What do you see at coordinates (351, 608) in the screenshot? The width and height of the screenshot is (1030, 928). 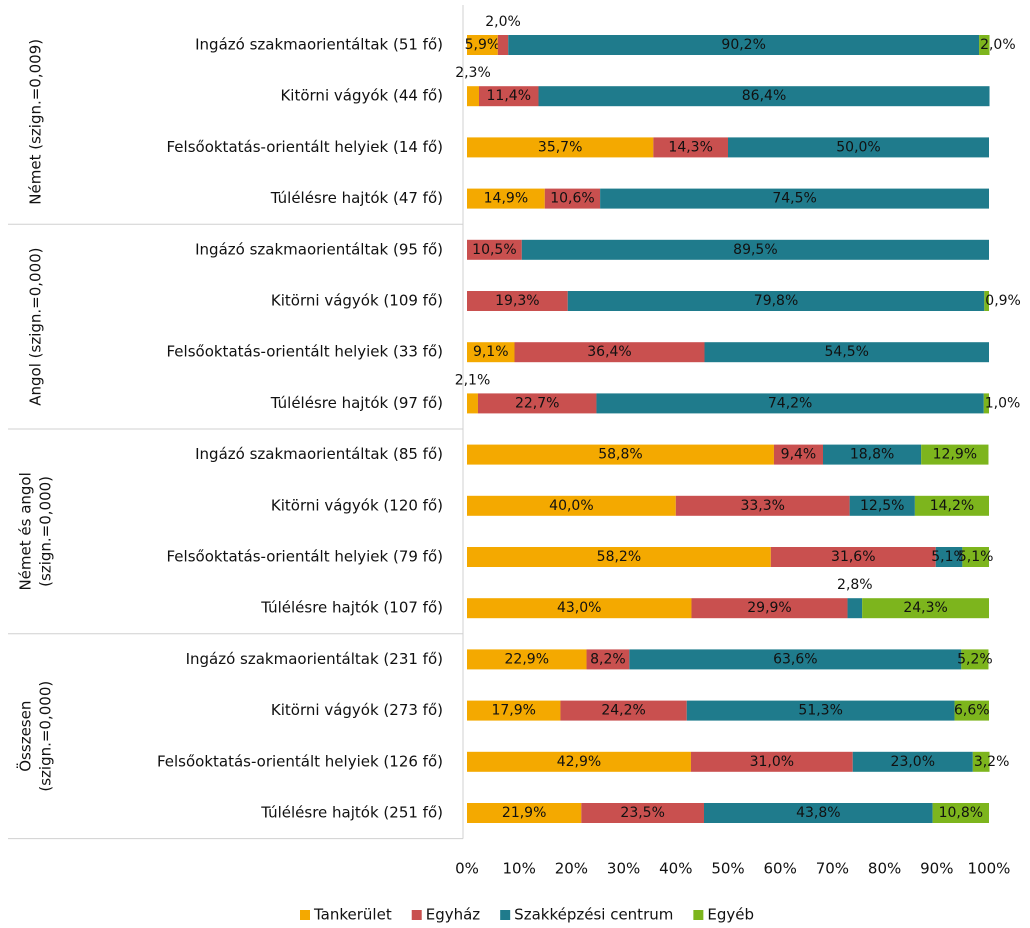 I see `category-label: Túlélésre hajtók (107 fő)` at bounding box center [351, 608].